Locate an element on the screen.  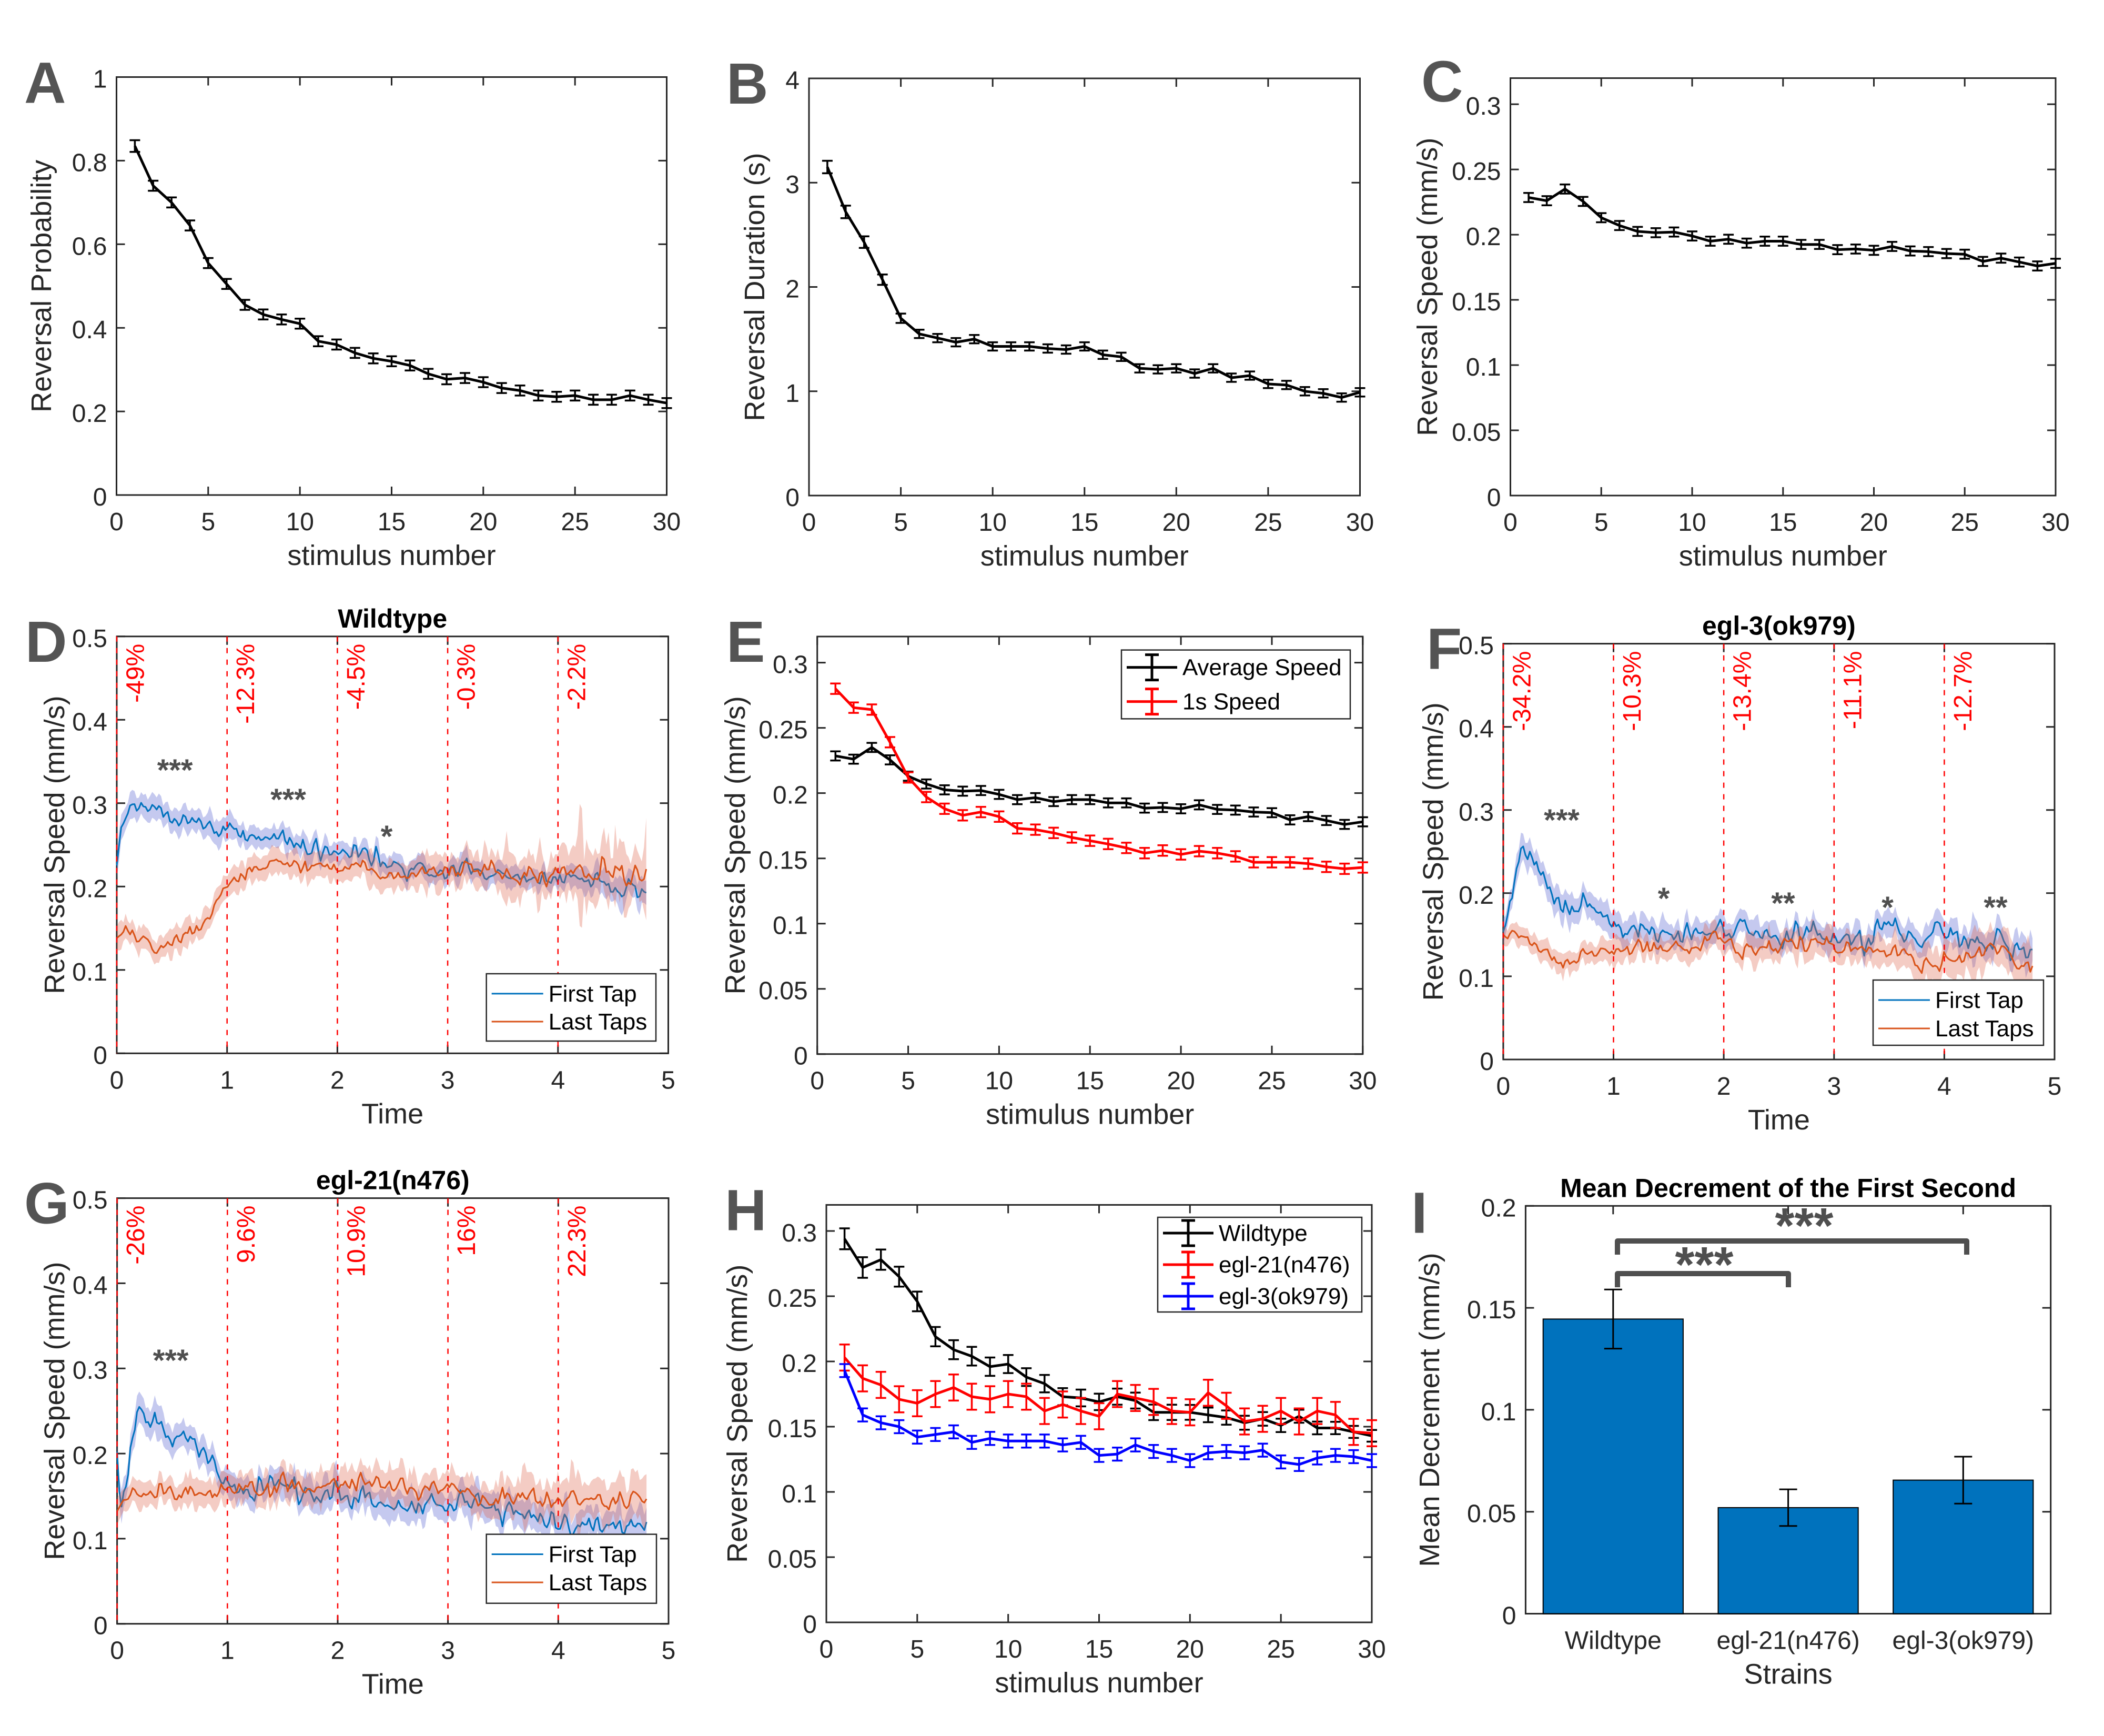
svg-text: 9.6% is located at coordinates (246, 1234).